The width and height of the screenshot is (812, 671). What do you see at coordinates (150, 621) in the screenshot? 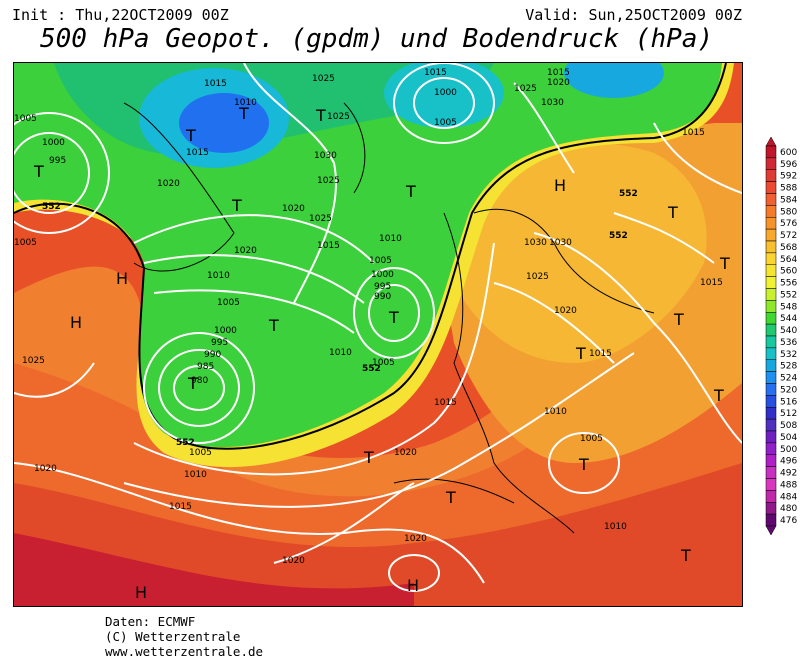
I see `credit-source: Daten: ECMWF` at bounding box center [150, 621].